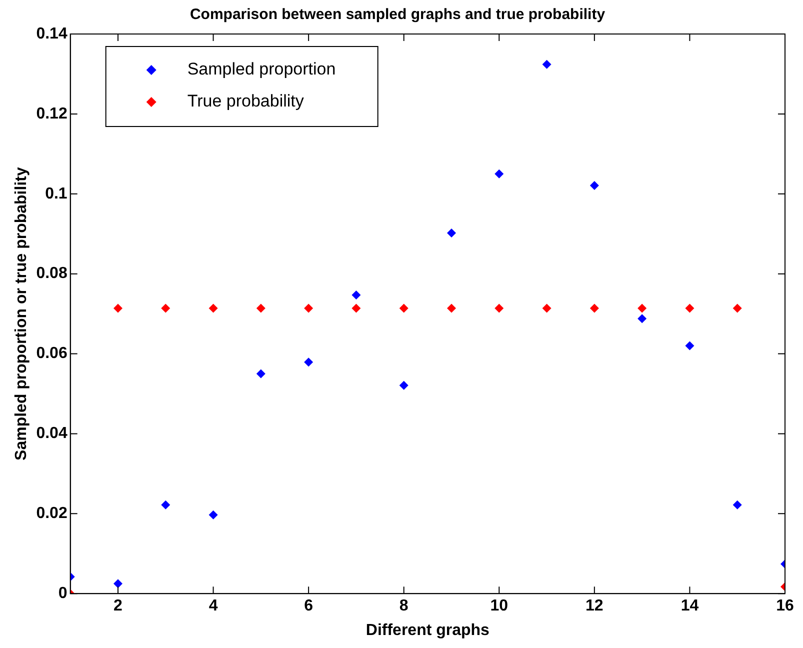 This screenshot has width=803, height=648. Describe the element at coordinates (689, 606) in the screenshot. I see `x-tick-label: 14` at that location.